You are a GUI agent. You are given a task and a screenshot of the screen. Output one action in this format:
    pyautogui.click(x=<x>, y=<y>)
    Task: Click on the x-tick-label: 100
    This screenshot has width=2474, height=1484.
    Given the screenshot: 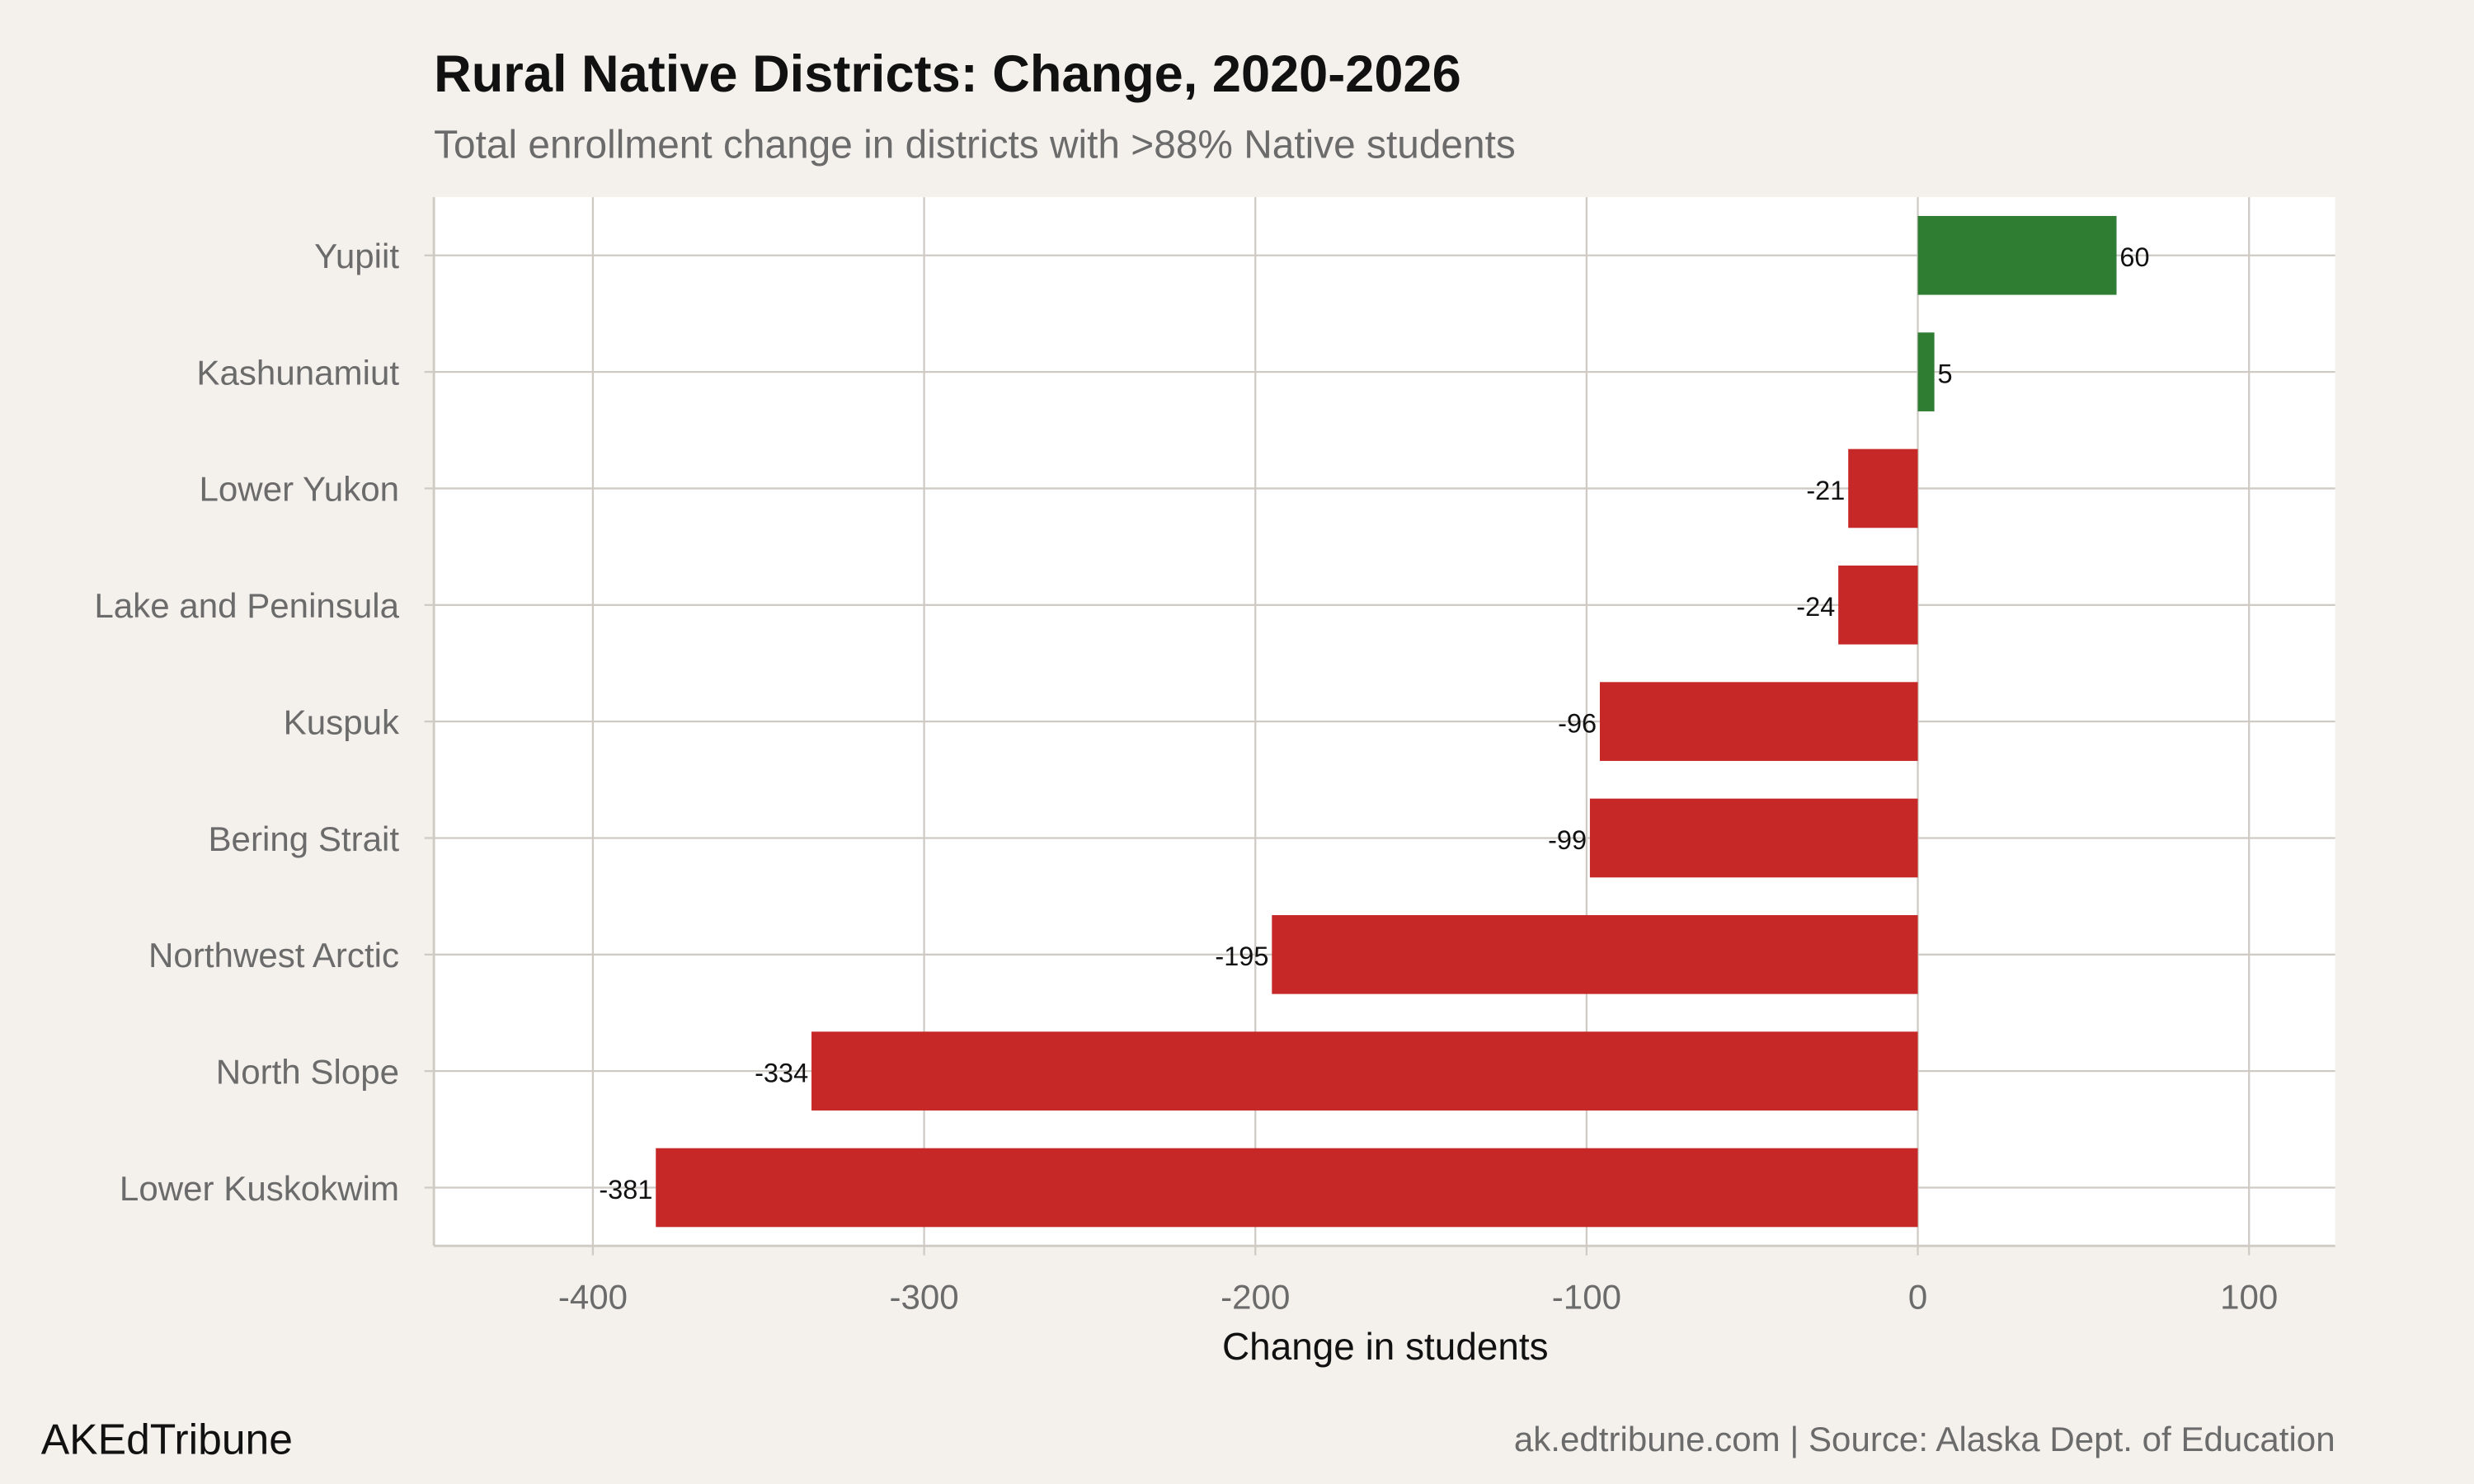 What is the action you would take?
    pyautogui.click(x=2249, y=1297)
    